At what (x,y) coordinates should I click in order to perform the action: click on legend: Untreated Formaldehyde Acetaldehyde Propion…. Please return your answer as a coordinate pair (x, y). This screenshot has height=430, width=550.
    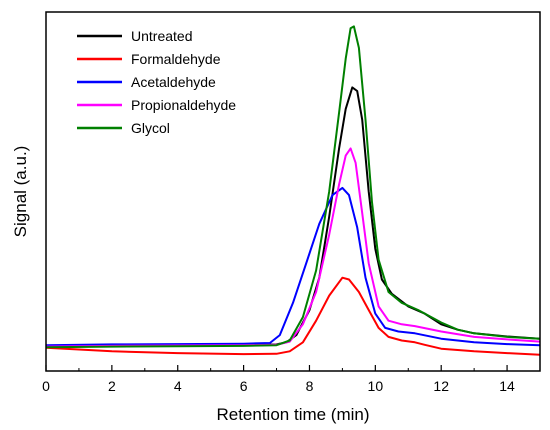
    Looking at the image, I should click on (156, 82).